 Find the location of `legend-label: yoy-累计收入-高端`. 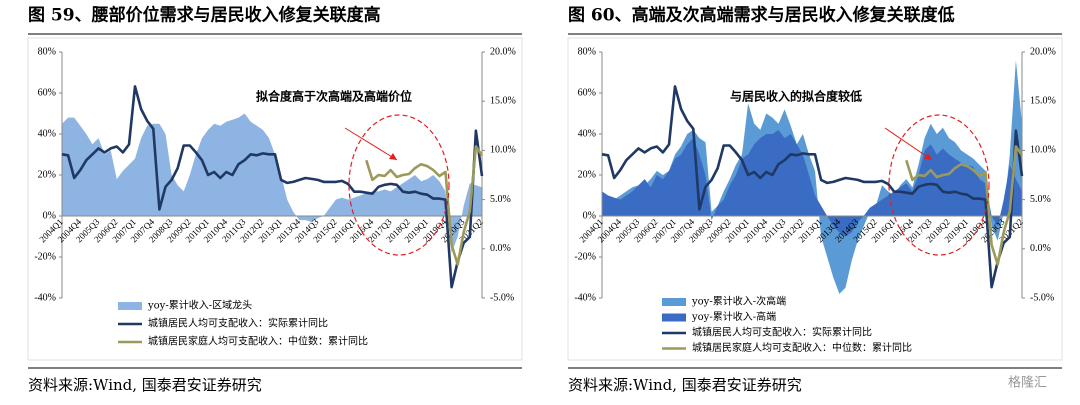

legend-label: yoy-累计收入-高端 is located at coordinates (733, 316).